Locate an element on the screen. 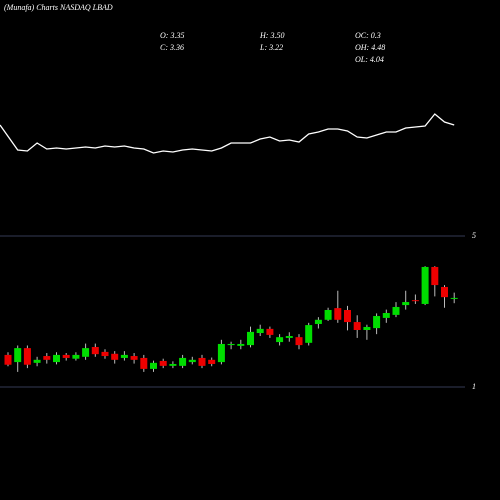 Image resolution: width=500 pixels, height=500 pixels. line-series is located at coordinates (227, 133).